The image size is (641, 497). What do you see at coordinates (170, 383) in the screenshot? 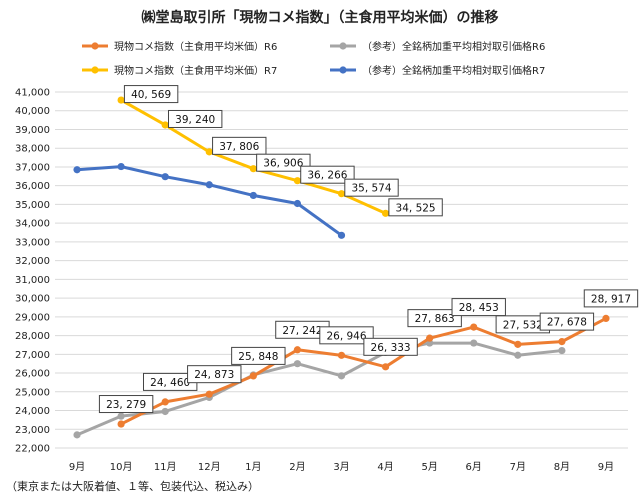
I see `data-label: 24, 460` at bounding box center [170, 383].